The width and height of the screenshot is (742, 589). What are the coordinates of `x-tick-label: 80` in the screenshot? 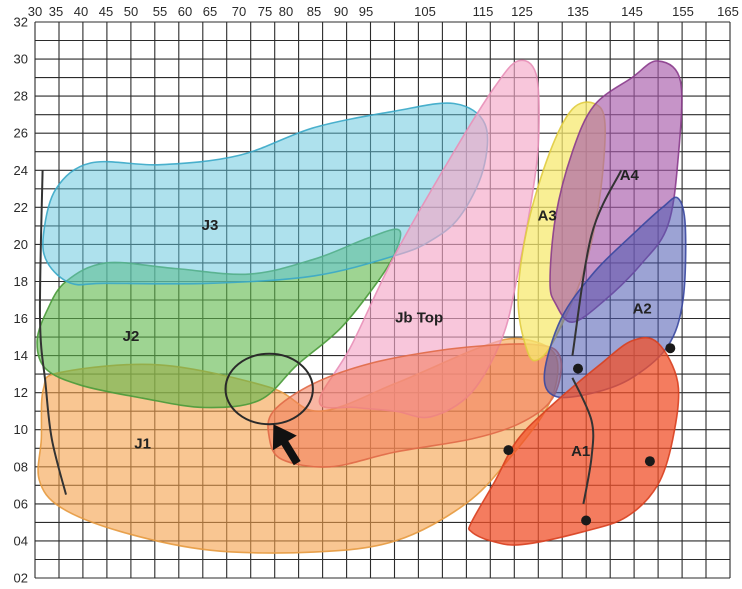 It's located at (286, 11).